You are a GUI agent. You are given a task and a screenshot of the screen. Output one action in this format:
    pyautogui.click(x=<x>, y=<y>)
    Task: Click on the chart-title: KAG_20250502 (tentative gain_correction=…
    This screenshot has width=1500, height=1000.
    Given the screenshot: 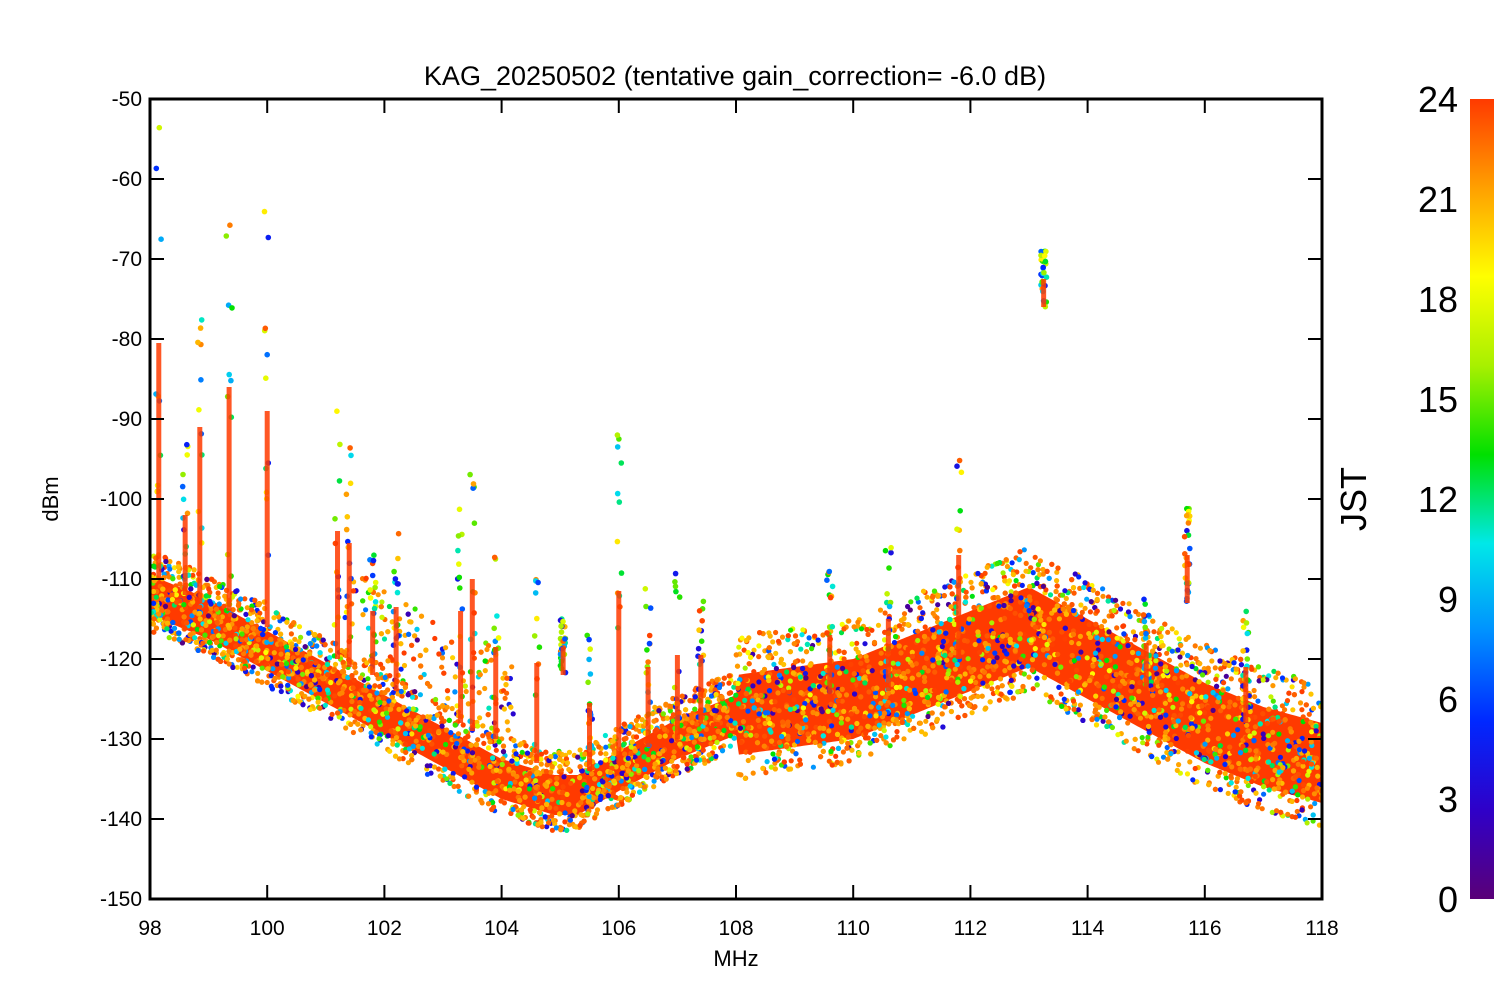 What is the action you would take?
    pyautogui.click(x=735, y=76)
    